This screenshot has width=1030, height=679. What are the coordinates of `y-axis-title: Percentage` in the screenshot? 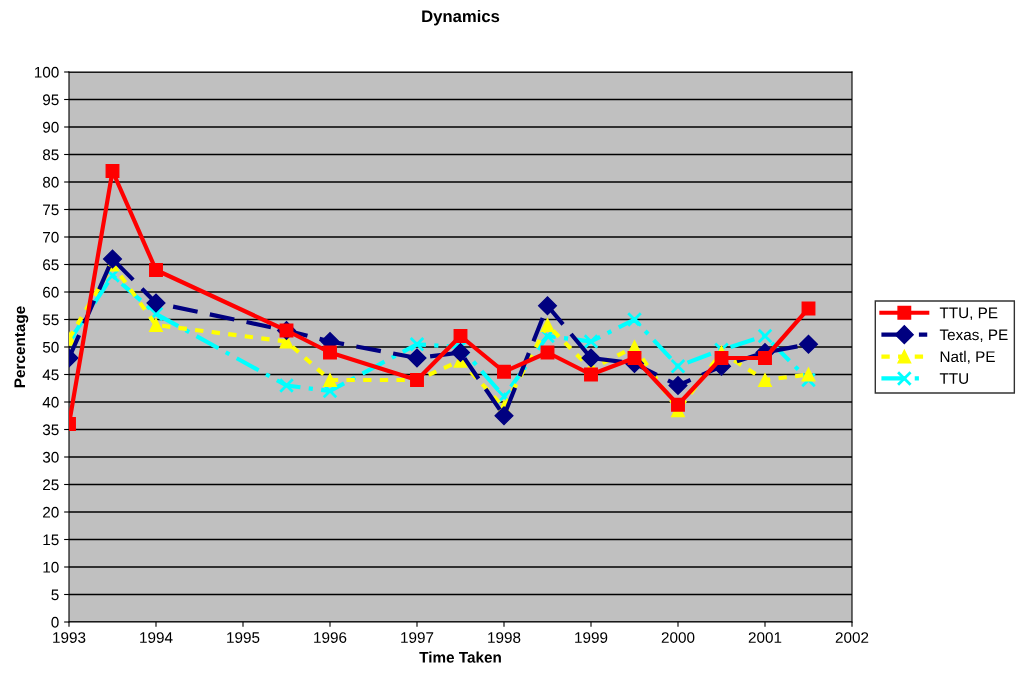 It's located at (21, 347).